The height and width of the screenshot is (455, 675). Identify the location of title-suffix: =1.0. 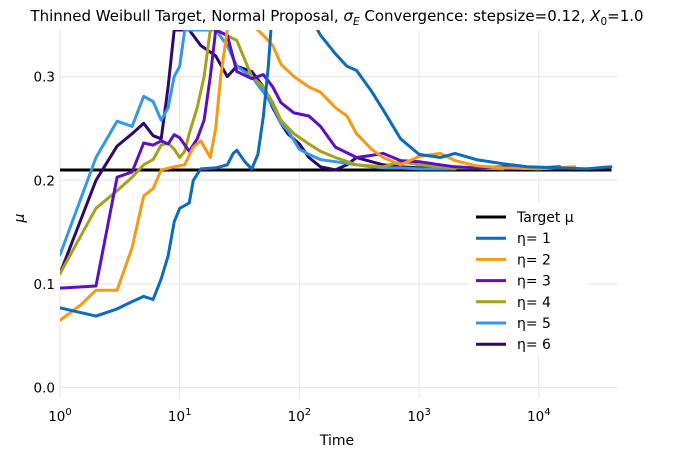
(625, 16).